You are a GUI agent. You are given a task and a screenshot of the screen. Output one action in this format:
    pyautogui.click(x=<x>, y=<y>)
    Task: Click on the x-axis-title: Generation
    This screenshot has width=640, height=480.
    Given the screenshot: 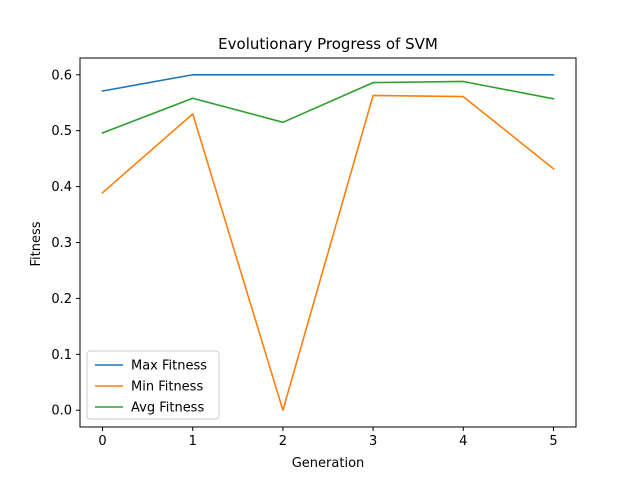 What is the action you would take?
    pyautogui.click(x=328, y=463)
    